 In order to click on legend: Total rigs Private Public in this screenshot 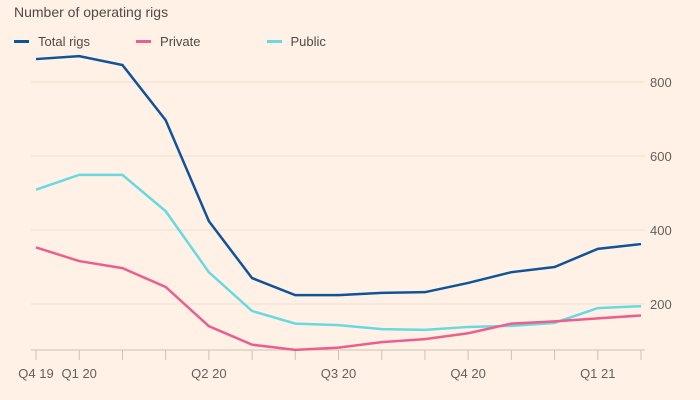, I will do `click(184, 41)`.